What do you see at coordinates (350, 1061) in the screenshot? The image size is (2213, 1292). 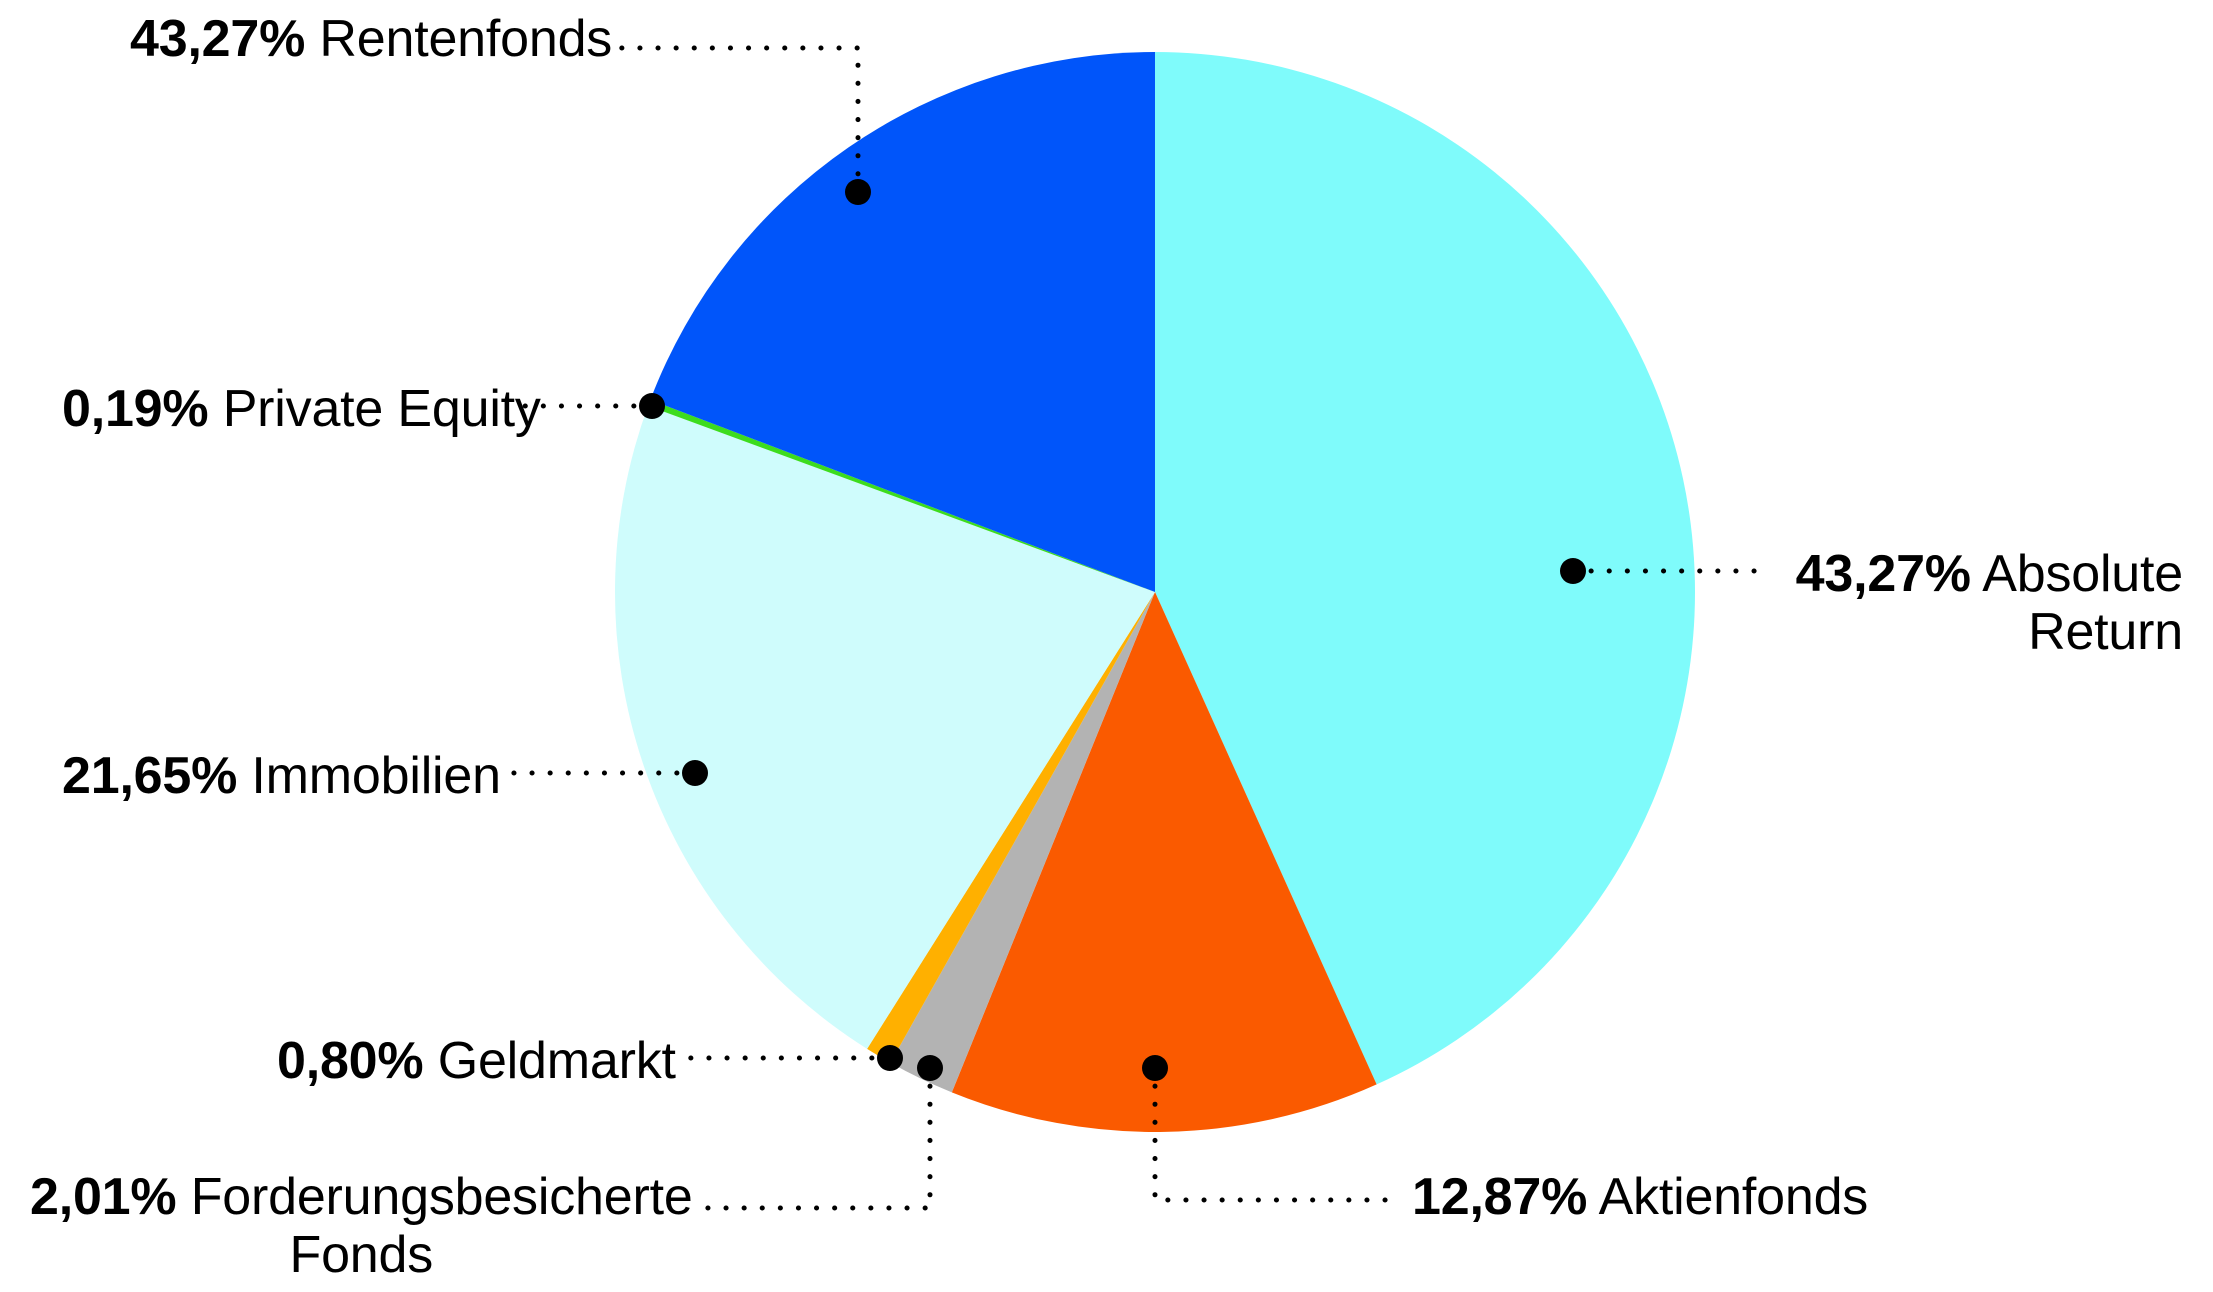 I see `pie-label-value-geldmarkt: 0,80%` at bounding box center [350, 1061].